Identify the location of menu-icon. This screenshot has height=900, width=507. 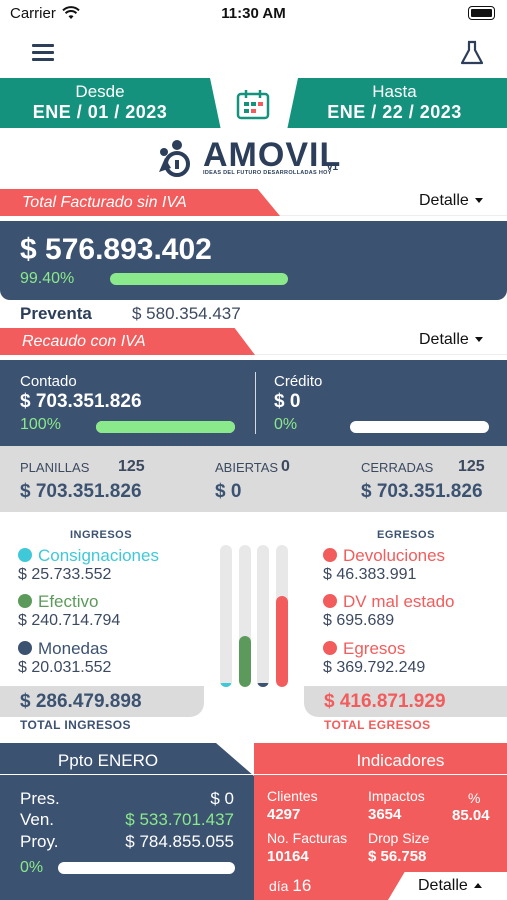
(43, 52).